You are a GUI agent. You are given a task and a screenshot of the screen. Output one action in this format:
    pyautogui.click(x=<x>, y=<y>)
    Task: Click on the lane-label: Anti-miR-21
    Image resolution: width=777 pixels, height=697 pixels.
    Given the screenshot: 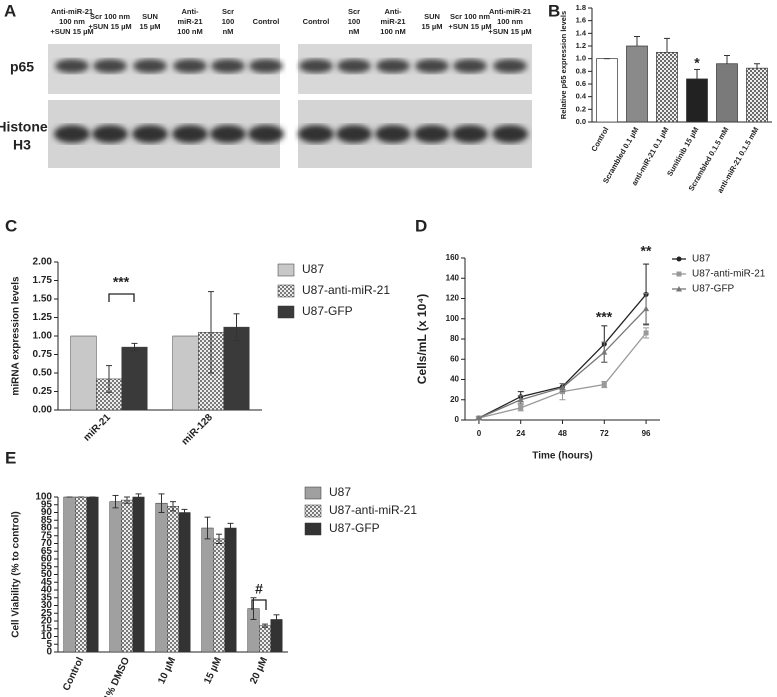 What is the action you would take?
    pyautogui.click(x=72, y=11)
    